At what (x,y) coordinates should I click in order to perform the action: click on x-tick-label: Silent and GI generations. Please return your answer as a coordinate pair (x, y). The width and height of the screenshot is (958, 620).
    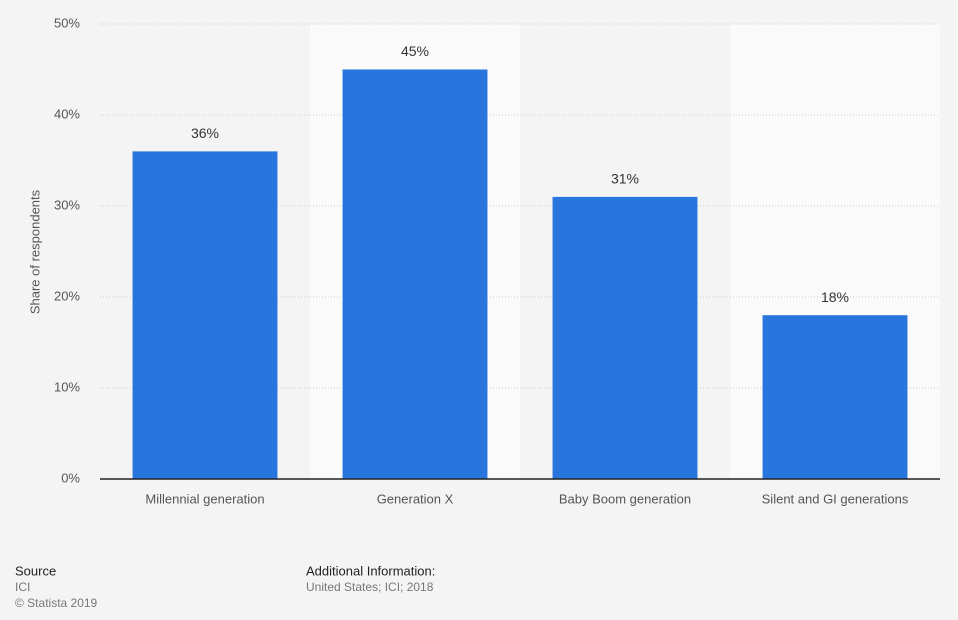
    Looking at the image, I should click on (835, 498).